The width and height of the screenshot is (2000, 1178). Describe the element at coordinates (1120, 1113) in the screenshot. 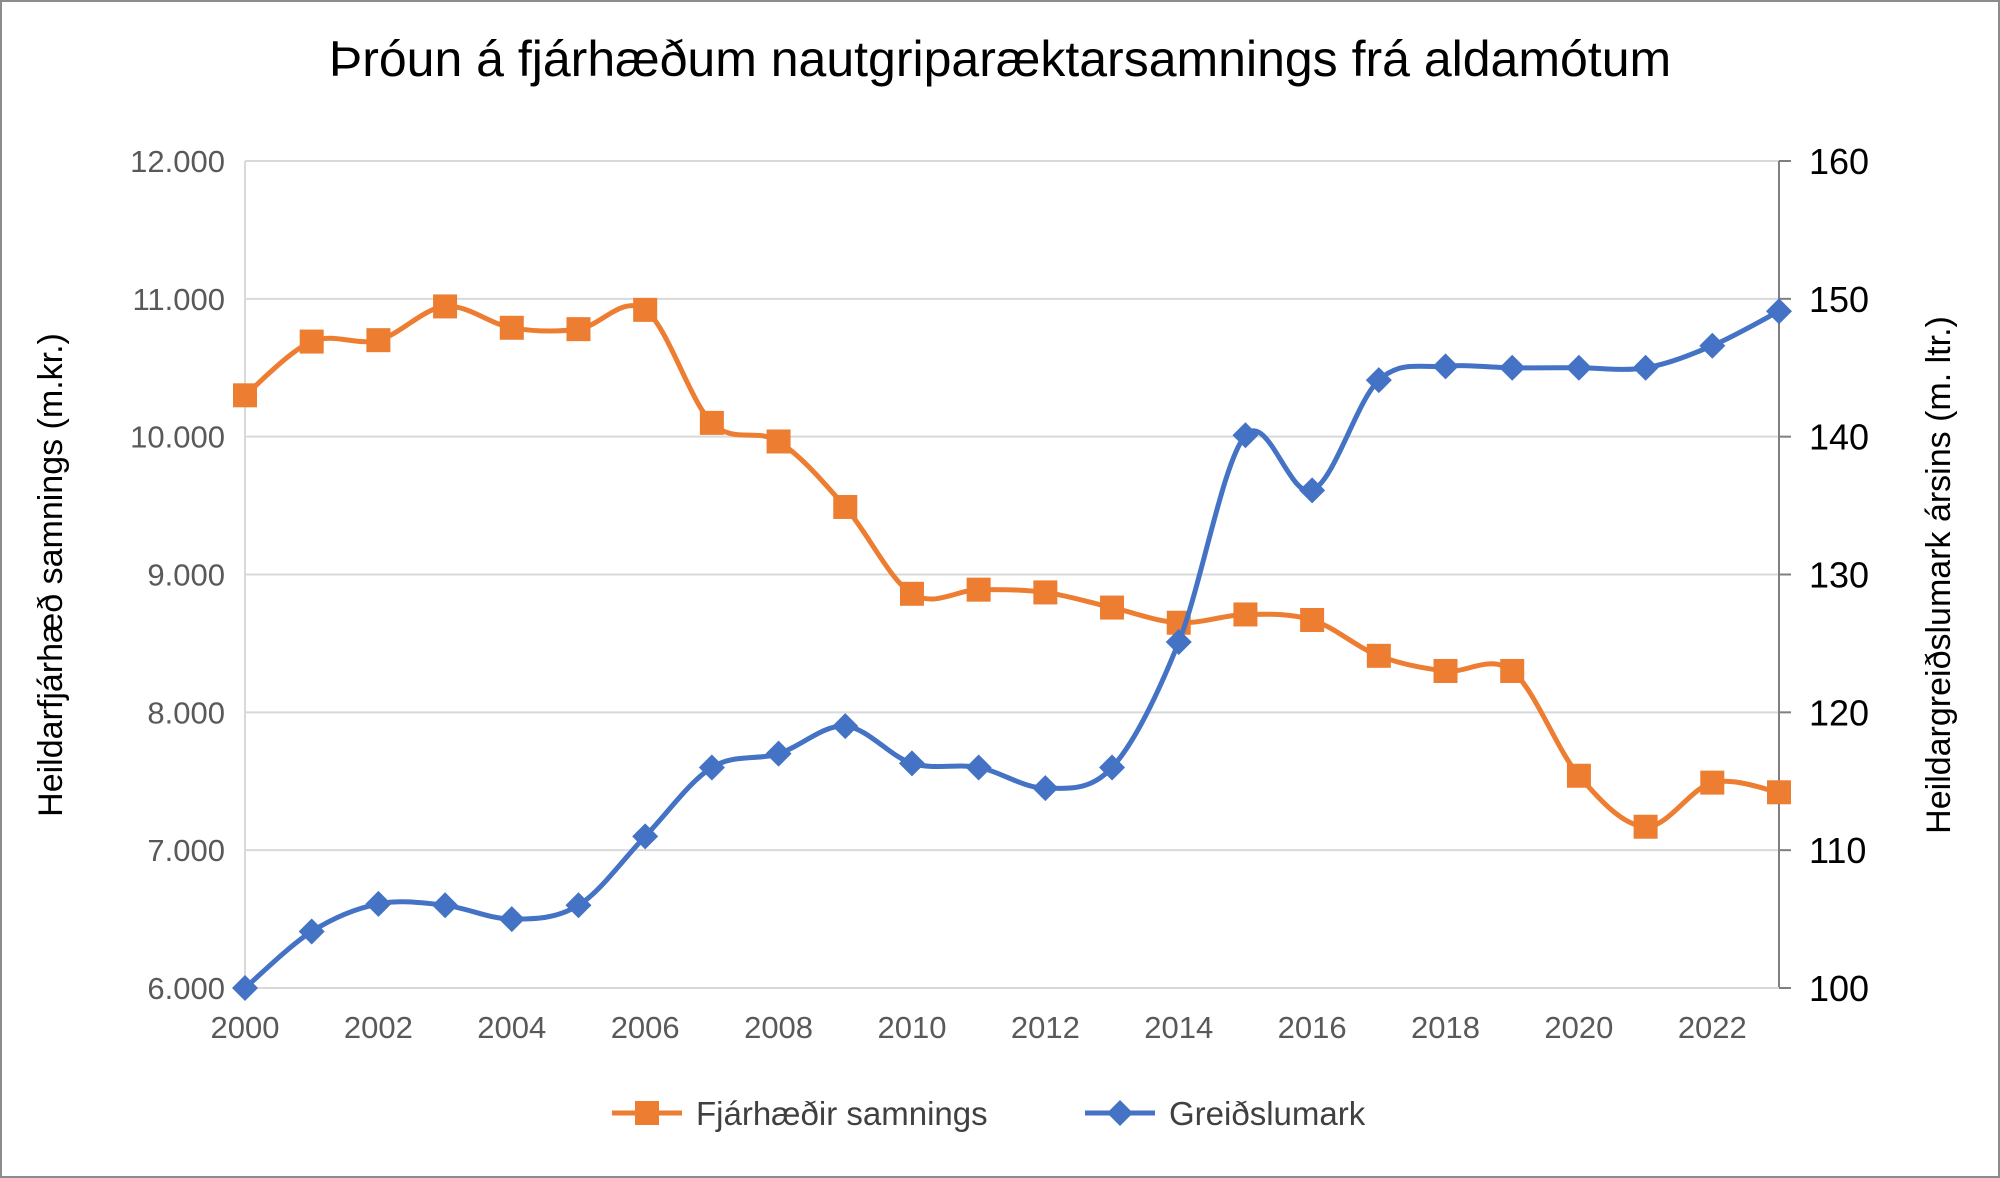

I see `legend-marker-diamond-icon` at that location.